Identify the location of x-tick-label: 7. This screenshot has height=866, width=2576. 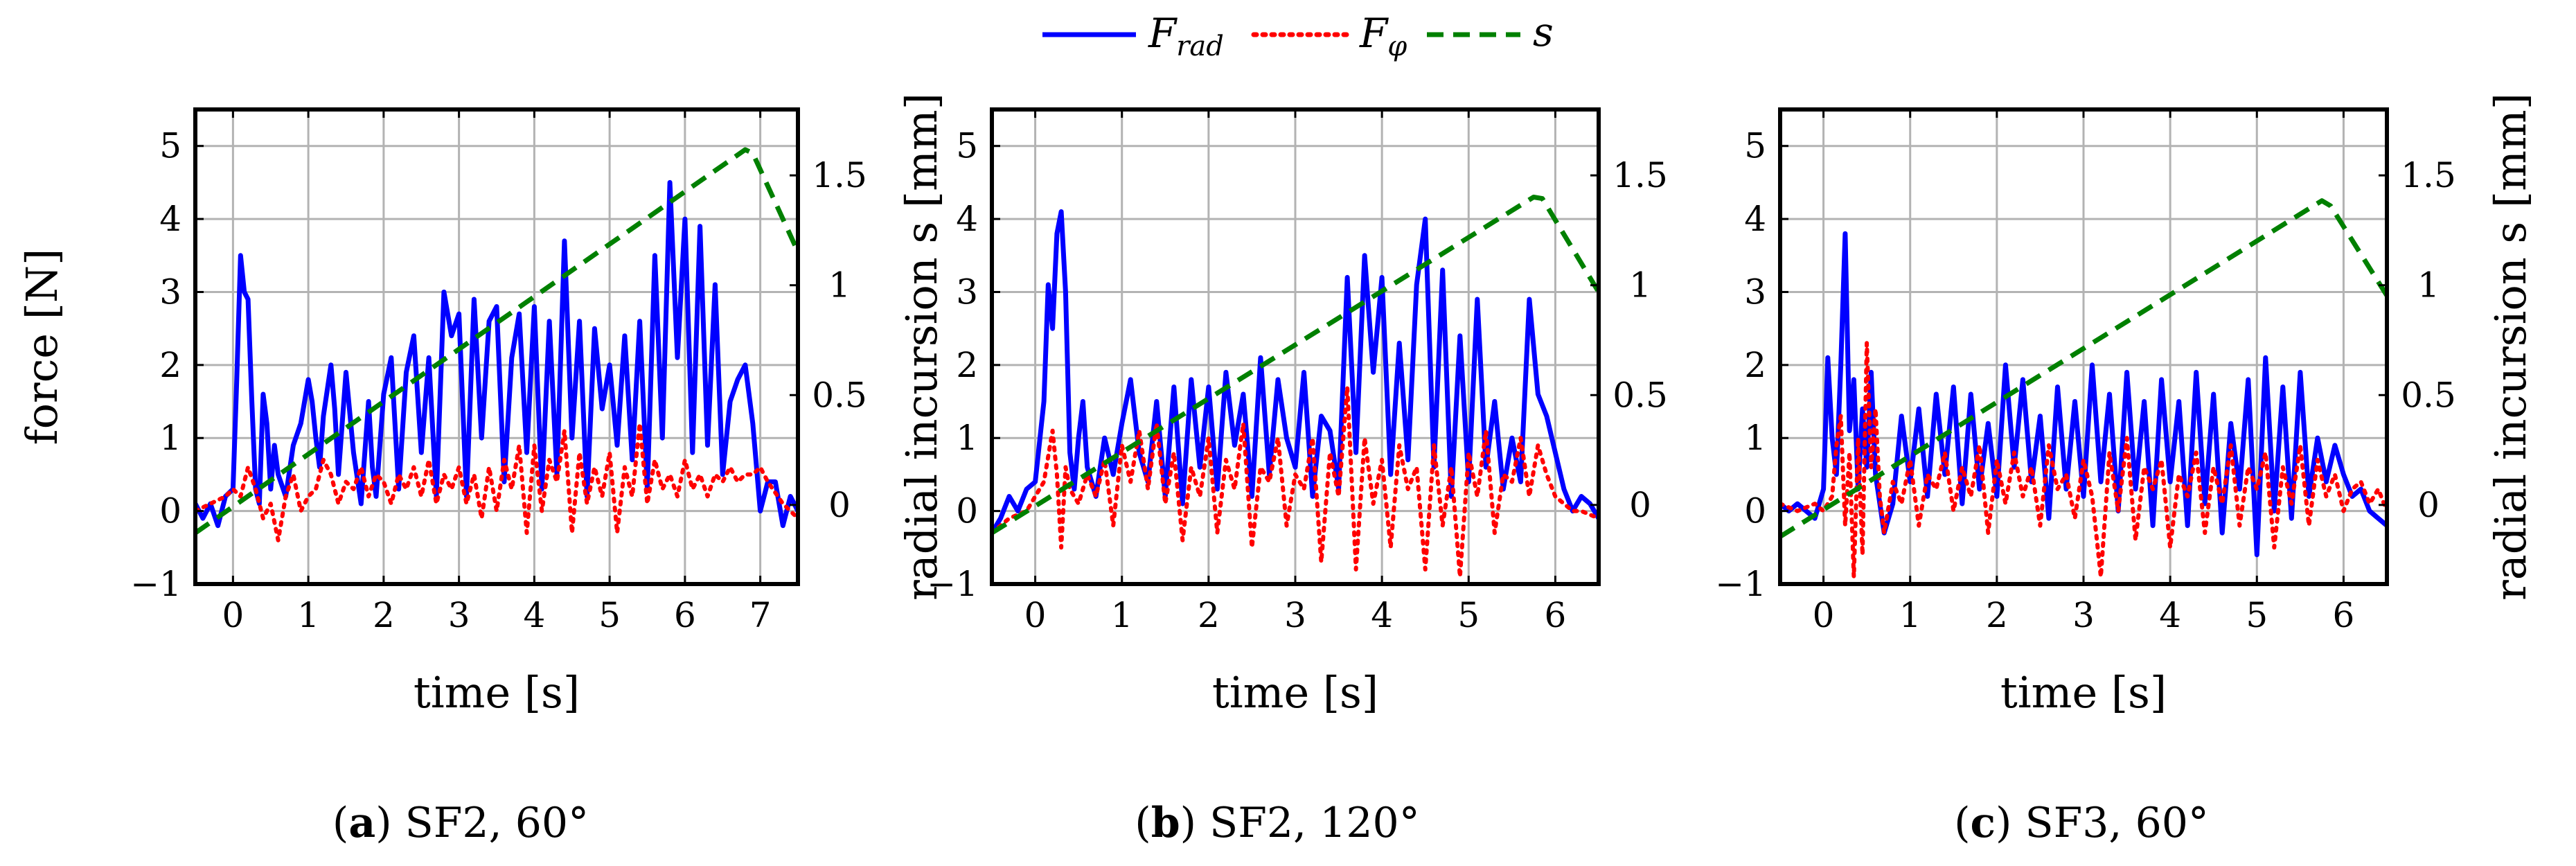
(760, 615).